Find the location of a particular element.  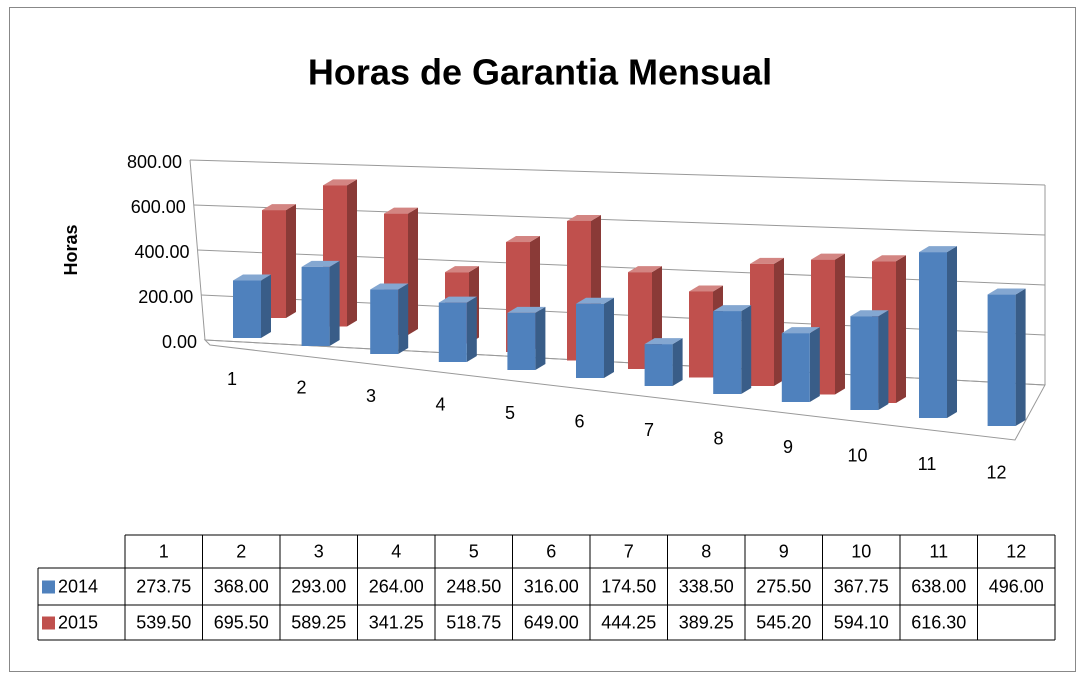

x-tick-label: 1 is located at coordinates (232, 379).